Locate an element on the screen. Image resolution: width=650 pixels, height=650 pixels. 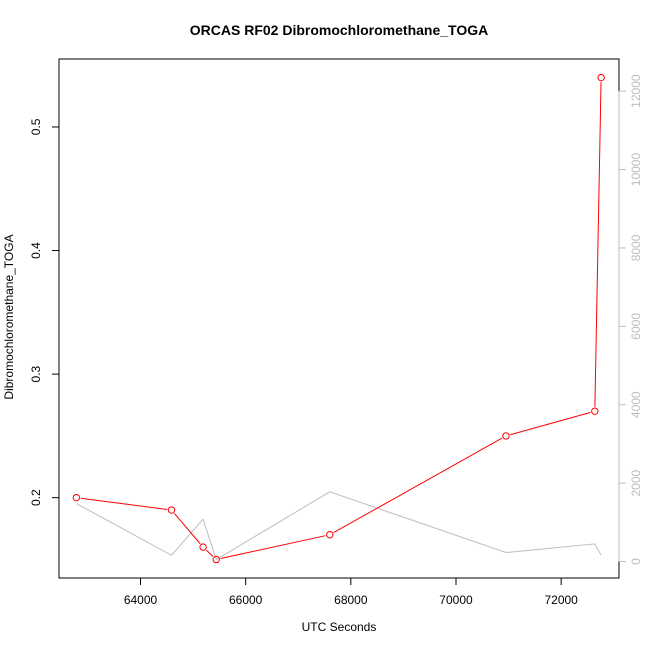
y2-tick-label: 0 is located at coordinates (636, 561).